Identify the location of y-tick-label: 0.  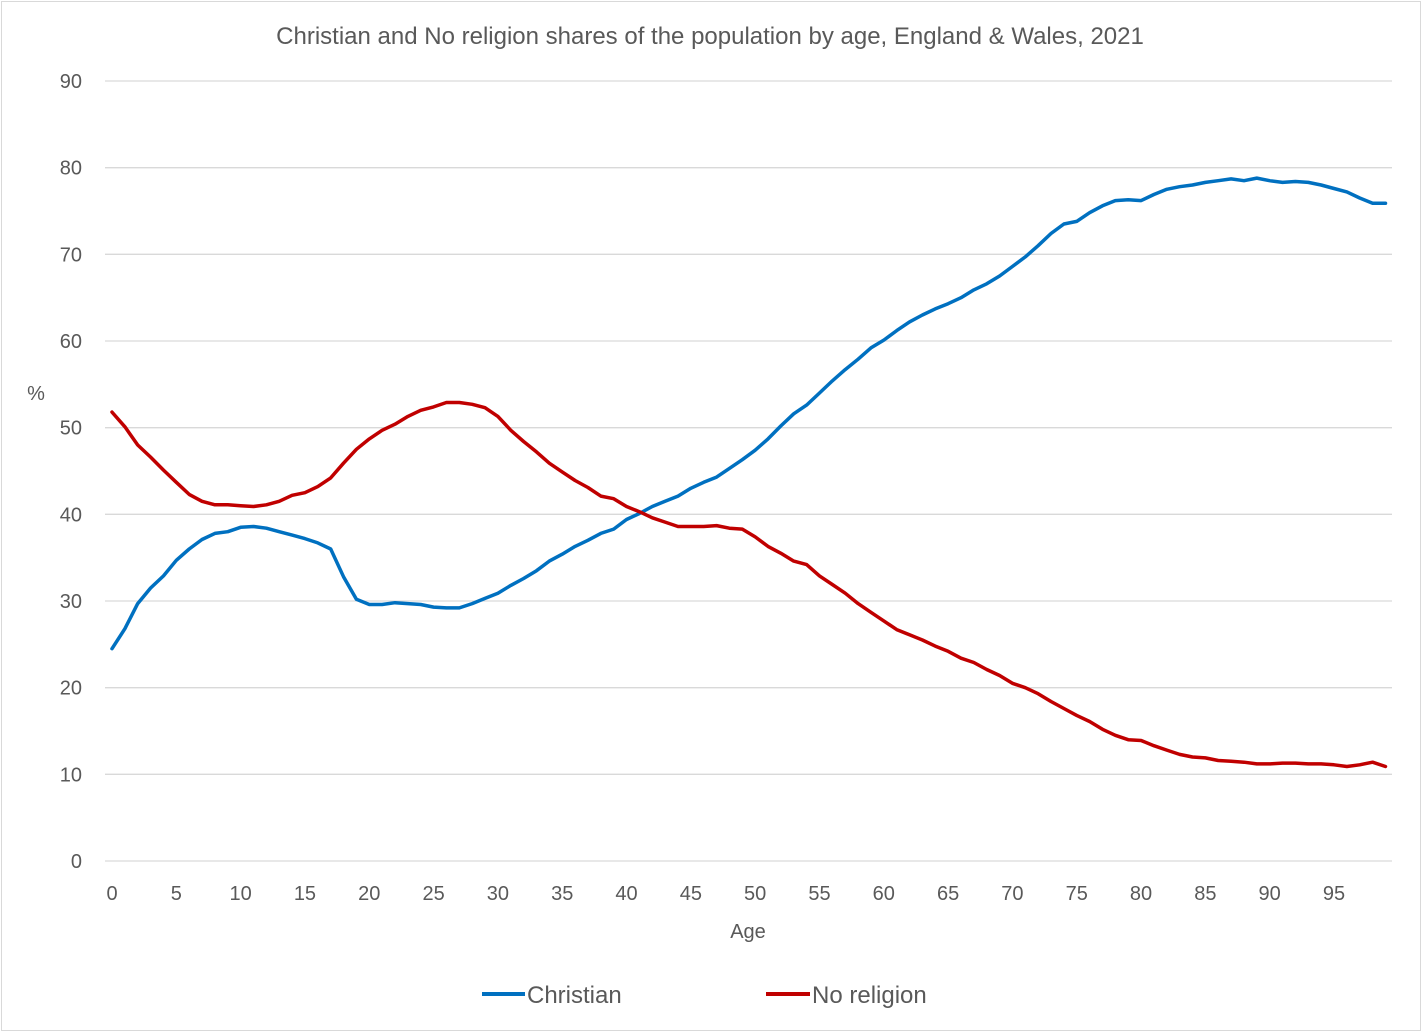
(76, 862).